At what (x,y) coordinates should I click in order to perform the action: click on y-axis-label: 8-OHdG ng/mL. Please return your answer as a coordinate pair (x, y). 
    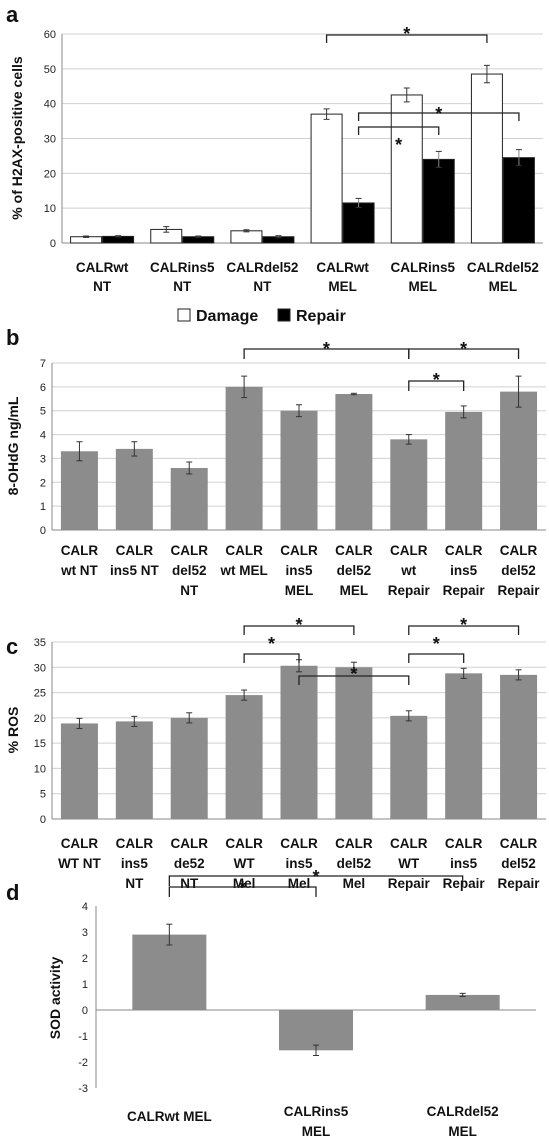
    Looking at the image, I should click on (13, 445).